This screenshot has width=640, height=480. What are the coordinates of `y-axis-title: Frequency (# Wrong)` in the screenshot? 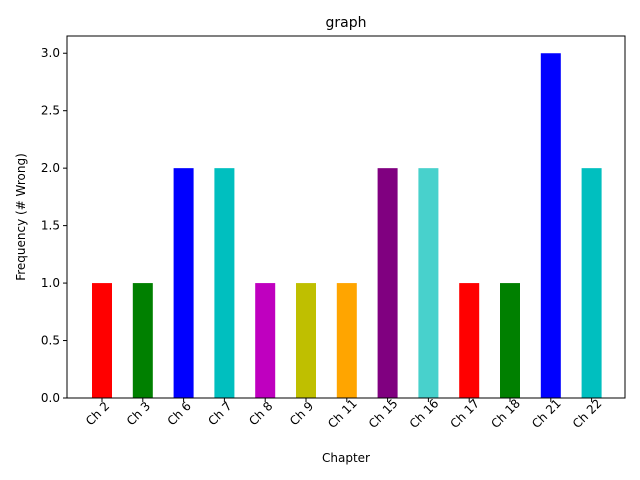 It's located at (21, 217).